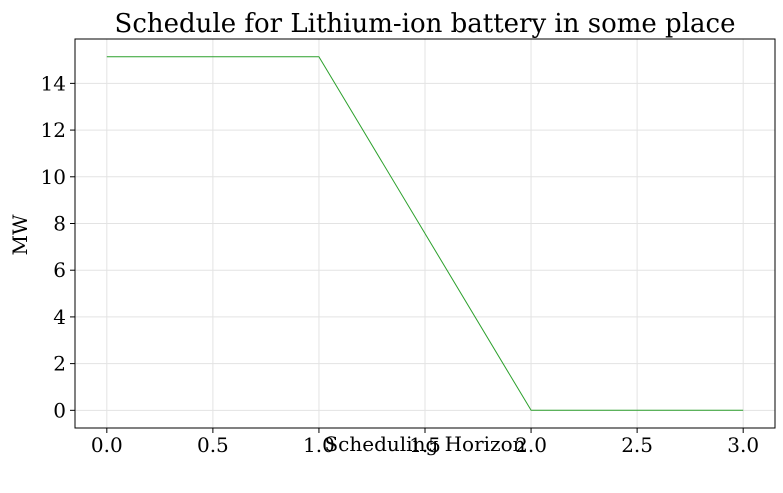 This screenshot has height=493, width=783. I want to click on x-tick-label: 1.5, so click(425, 445).